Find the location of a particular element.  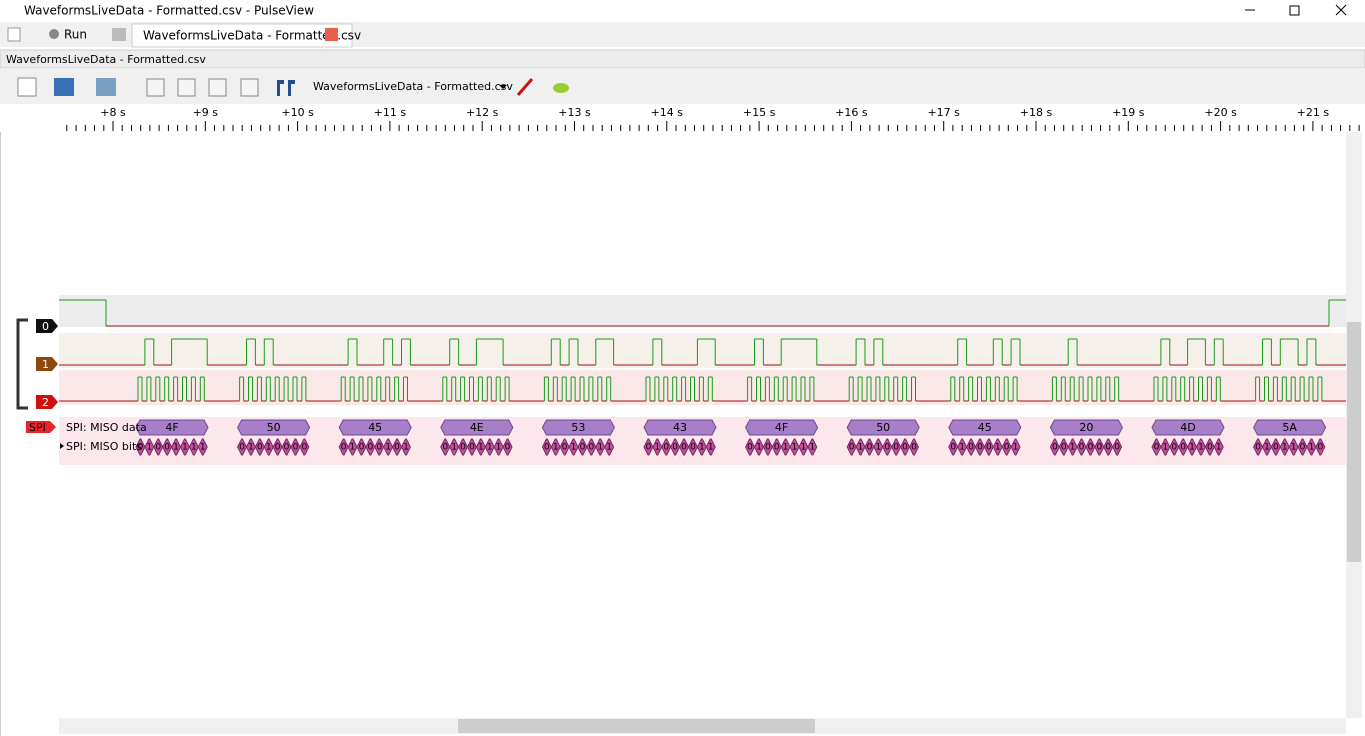

ch2-label: 2 is located at coordinates (45, 402).